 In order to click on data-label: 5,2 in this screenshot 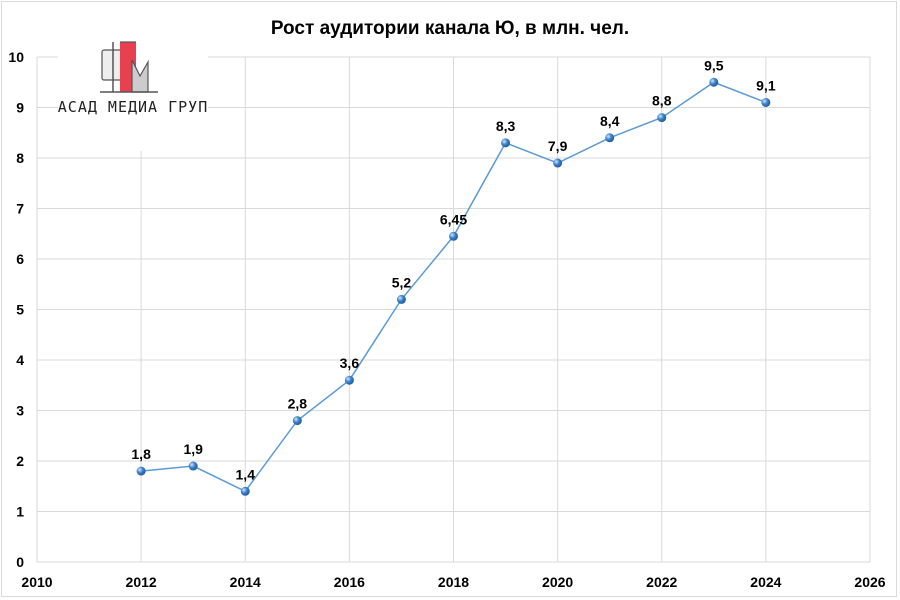, I will do `click(402, 282)`.